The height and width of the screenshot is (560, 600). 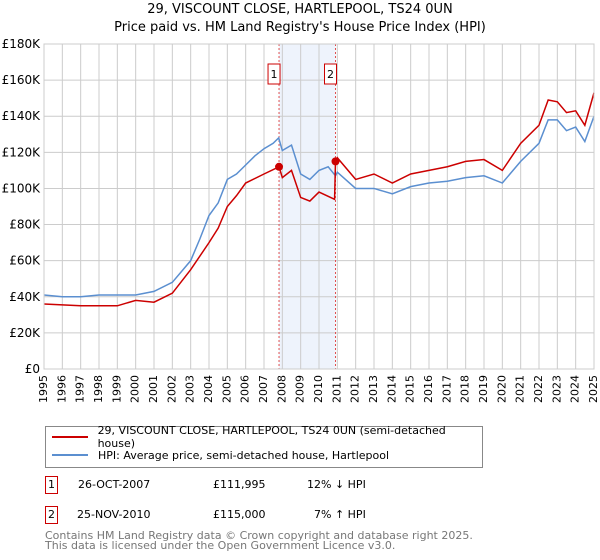 I want to click on transaction-row: 2 25-NOV-2010 £115,000 7% ↑ HPI, so click(x=245, y=515).